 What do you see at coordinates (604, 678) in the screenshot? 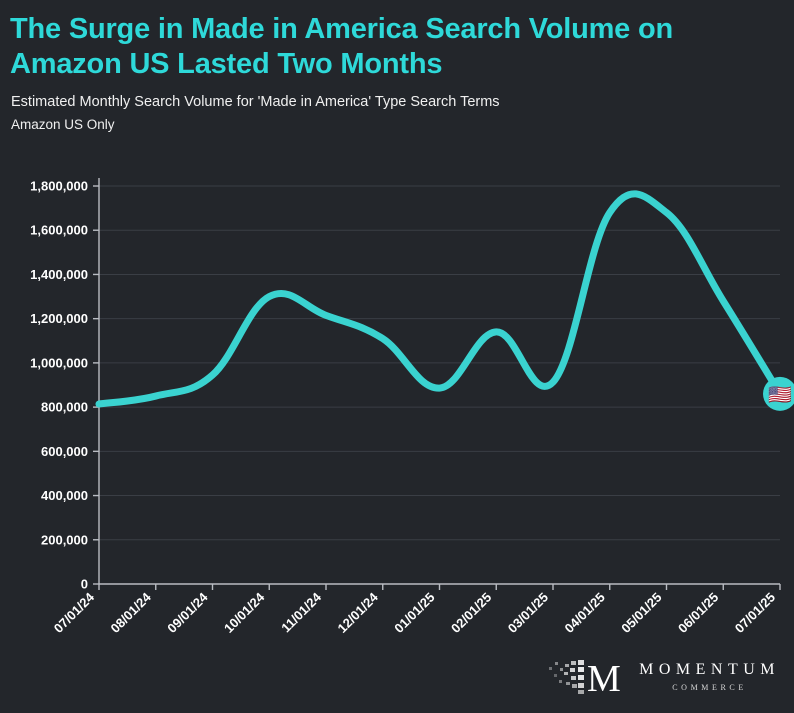
I see `svg-text: M` at bounding box center [604, 678].